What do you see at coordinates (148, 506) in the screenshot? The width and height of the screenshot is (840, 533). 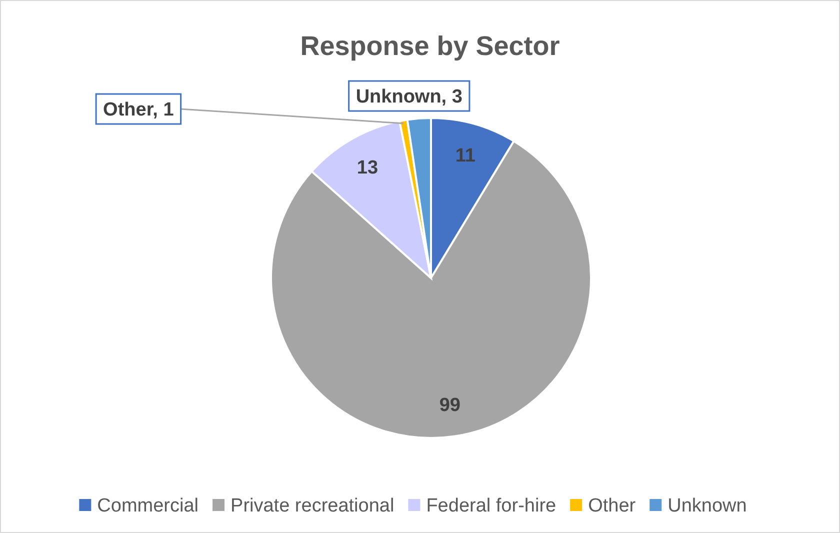 I see `legend-label: Commercial` at bounding box center [148, 506].